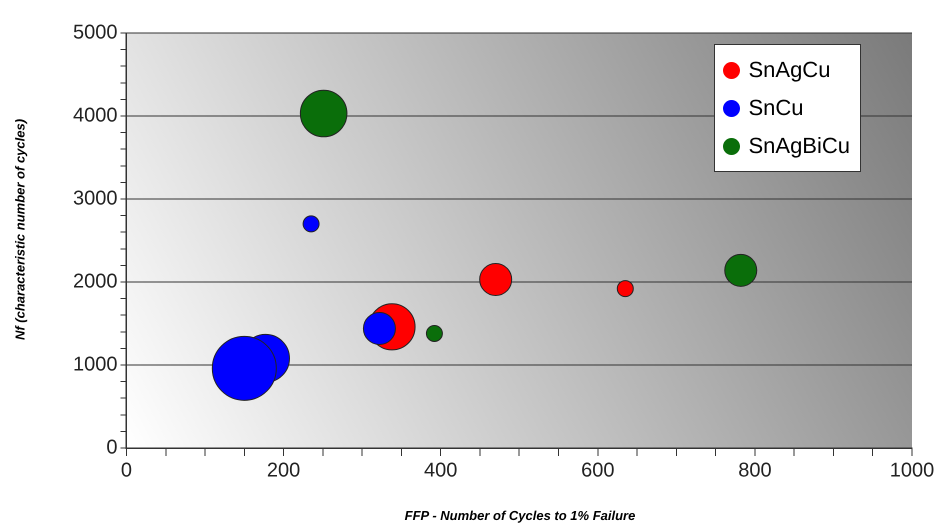 The image size is (946, 530). Describe the element at coordinates (95, 281) in the screenshot. I see `y-tick-label: 2000` at that location.